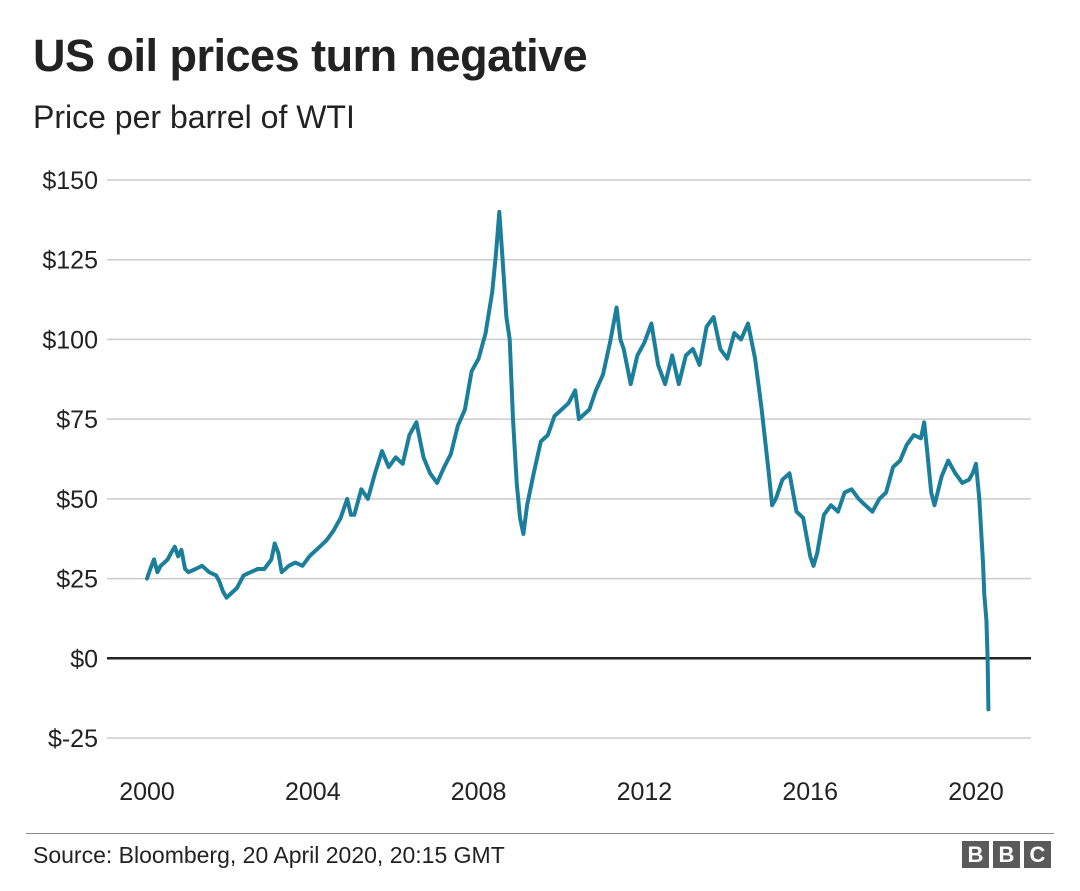 This screenshot has width=1080, height=891. Describe the element at coordinates (77, 580) in the screenshot. I see `y-tick-label: $25` at that location.